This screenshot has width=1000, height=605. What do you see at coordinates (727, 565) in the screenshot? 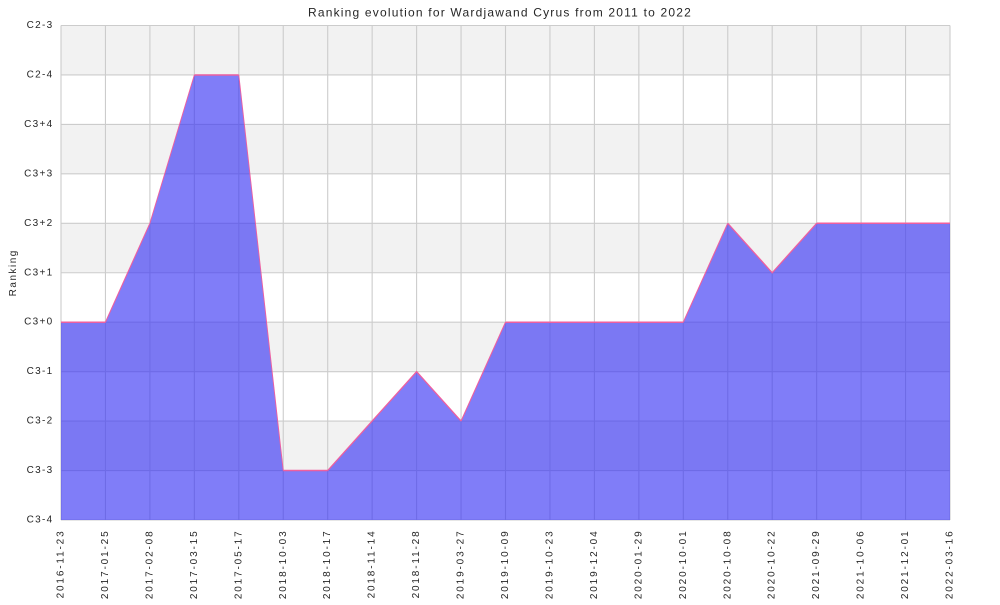
I see `svg-text: 2020-10-08` at bounding box center [727, 565].